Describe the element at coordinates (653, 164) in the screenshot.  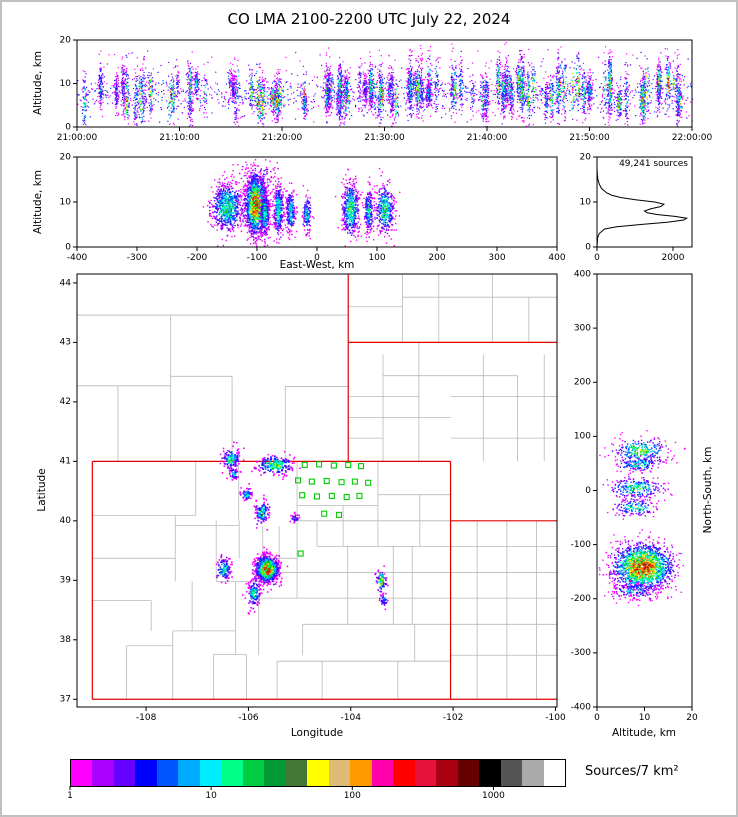
I see `source-count-annotation: 49,241 sources` at that location.